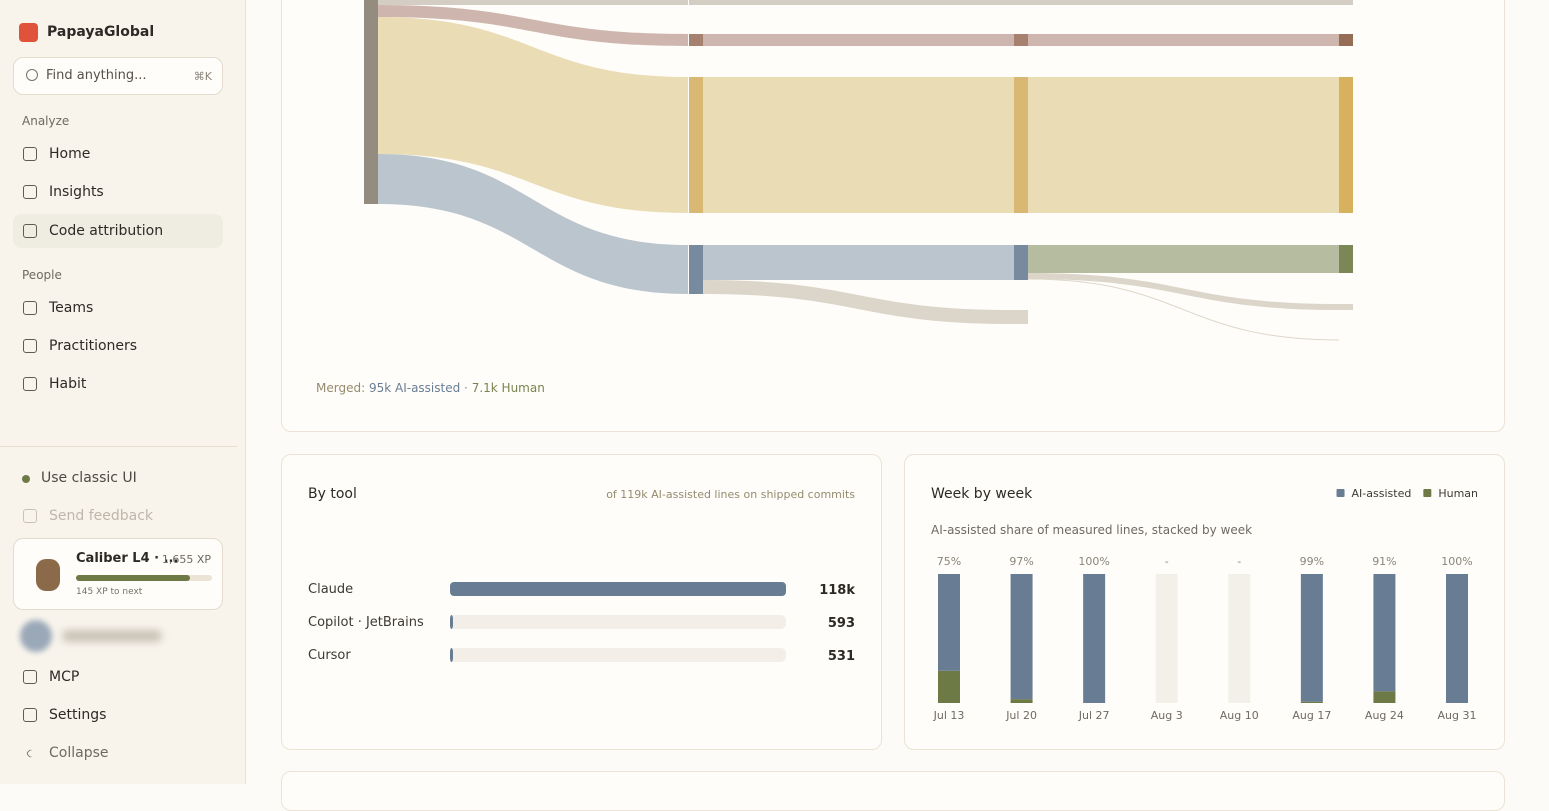  Describe the element at coordinates (133, 578) in the screenshot. I see `progress-bar` at that location.